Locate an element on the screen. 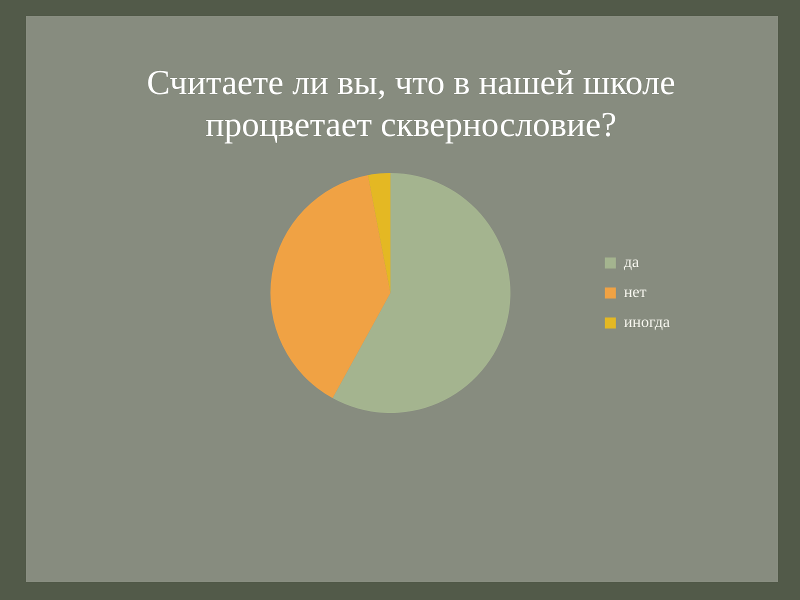  legend-label: да is located at coordinates (632, 263).